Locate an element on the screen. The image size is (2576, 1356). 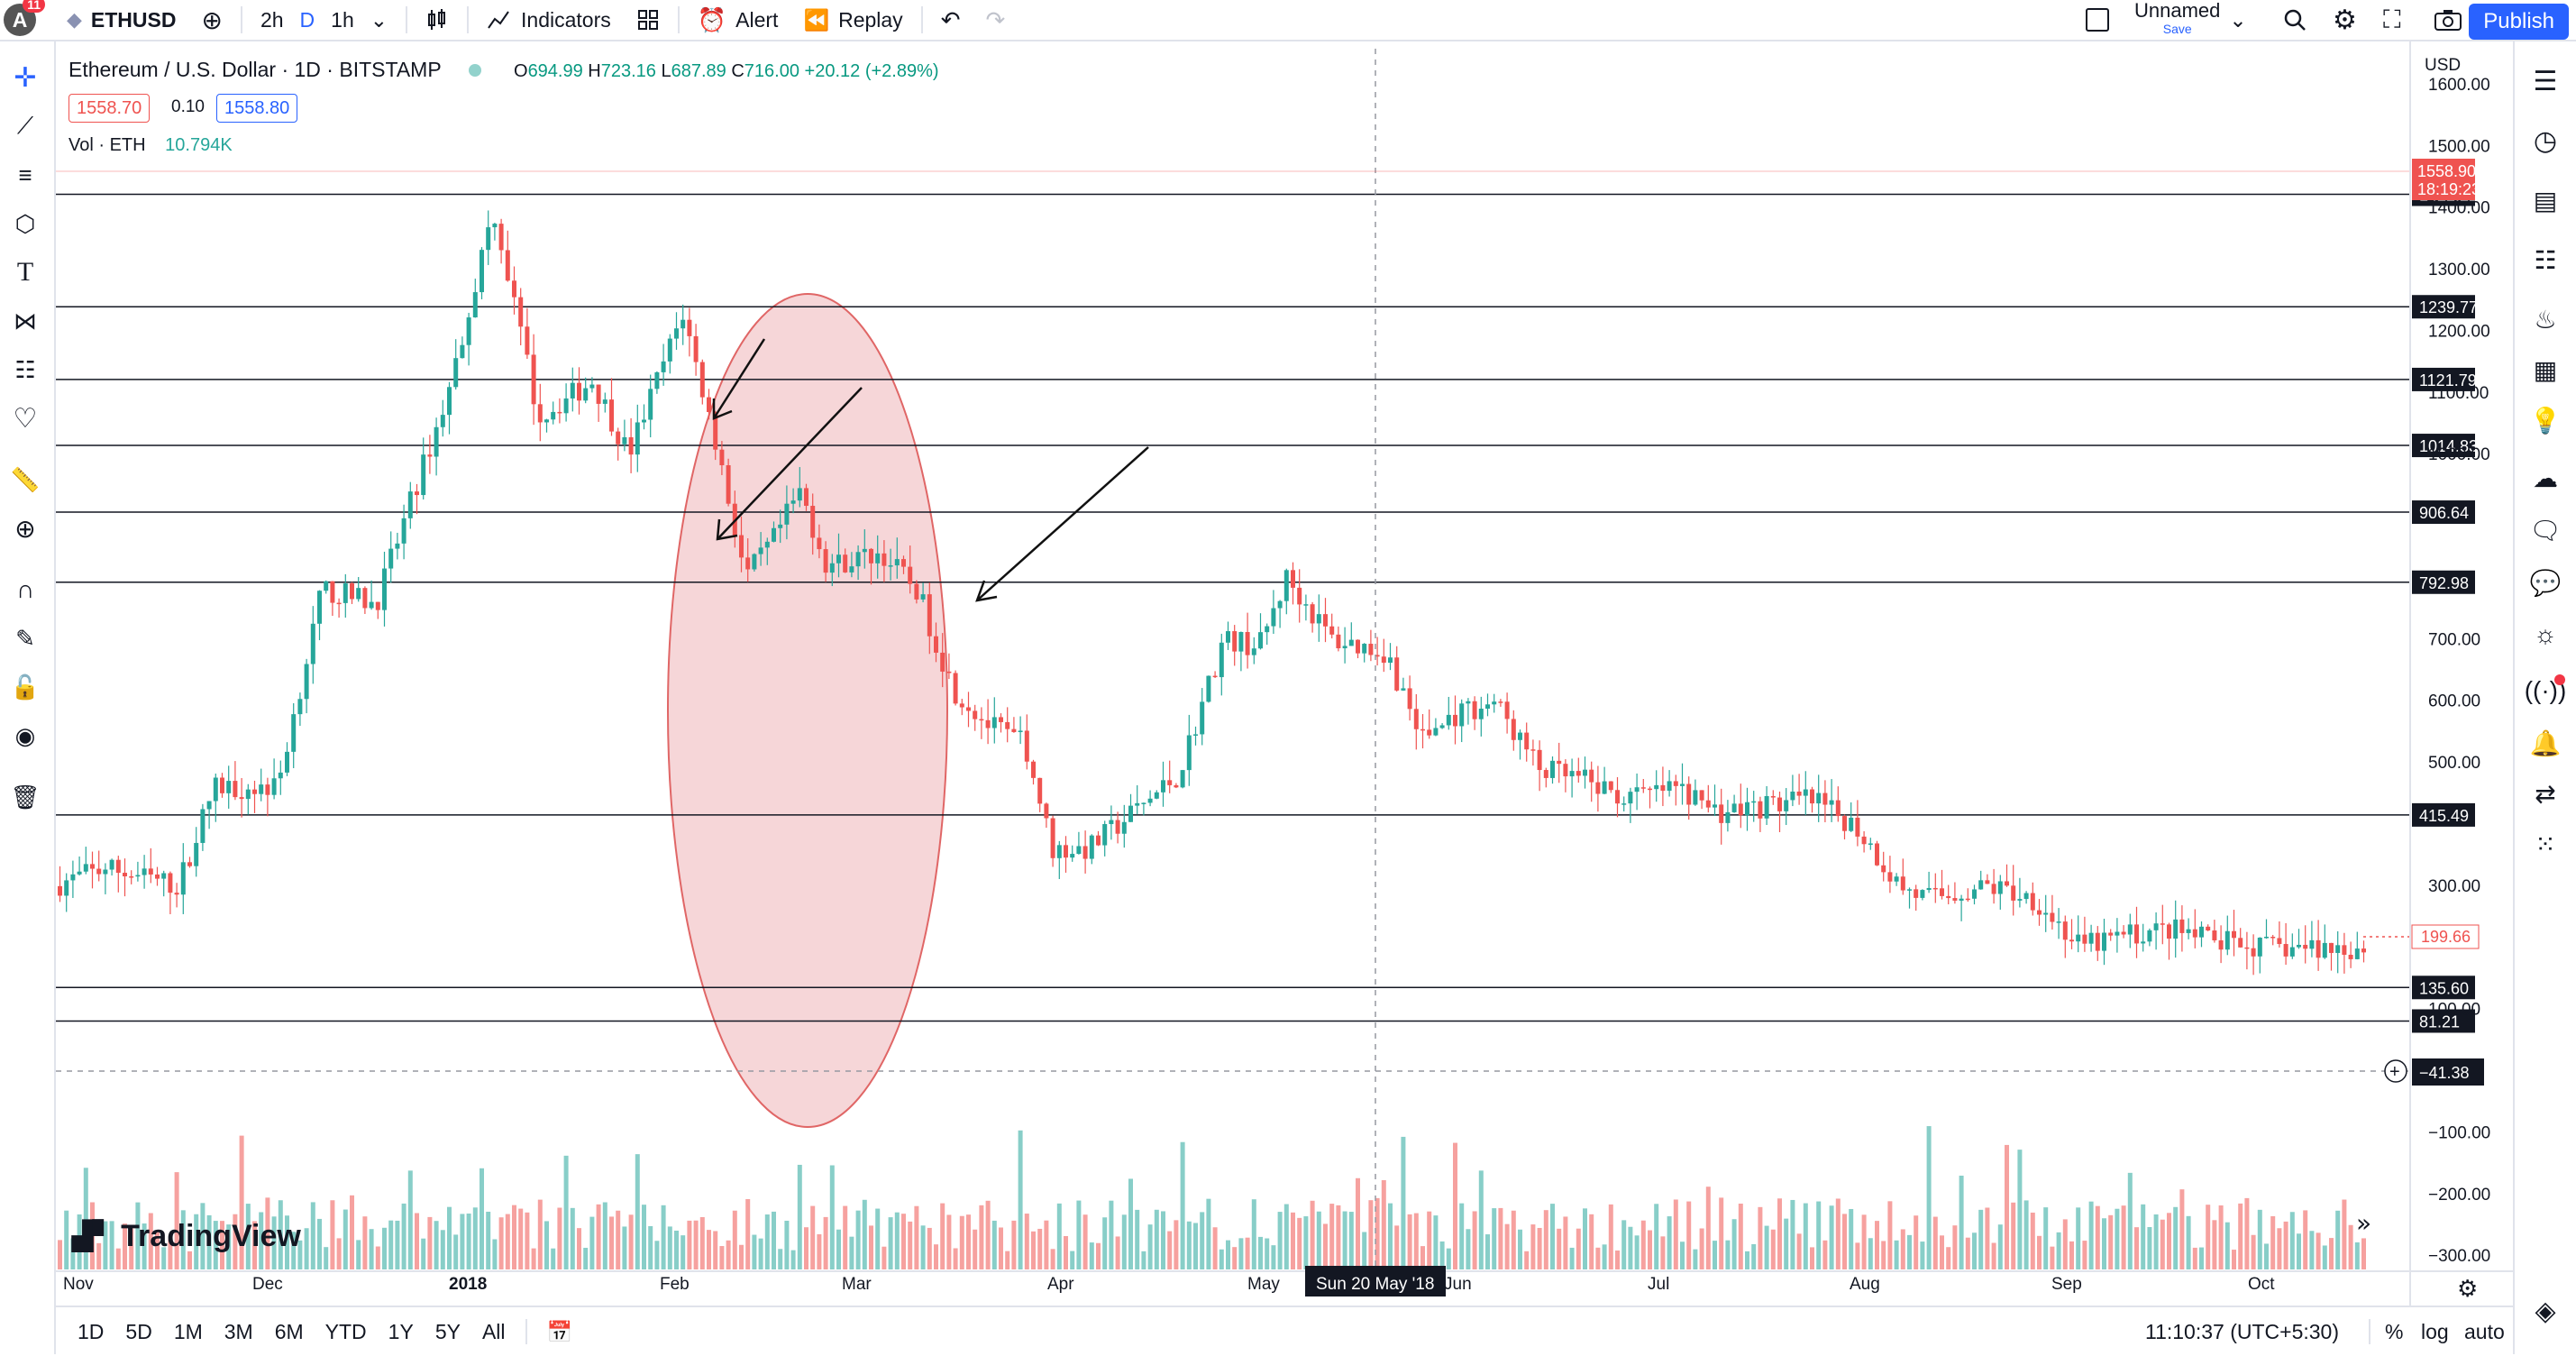
streams-button: ☁ is located at coordinates (2545, 478).